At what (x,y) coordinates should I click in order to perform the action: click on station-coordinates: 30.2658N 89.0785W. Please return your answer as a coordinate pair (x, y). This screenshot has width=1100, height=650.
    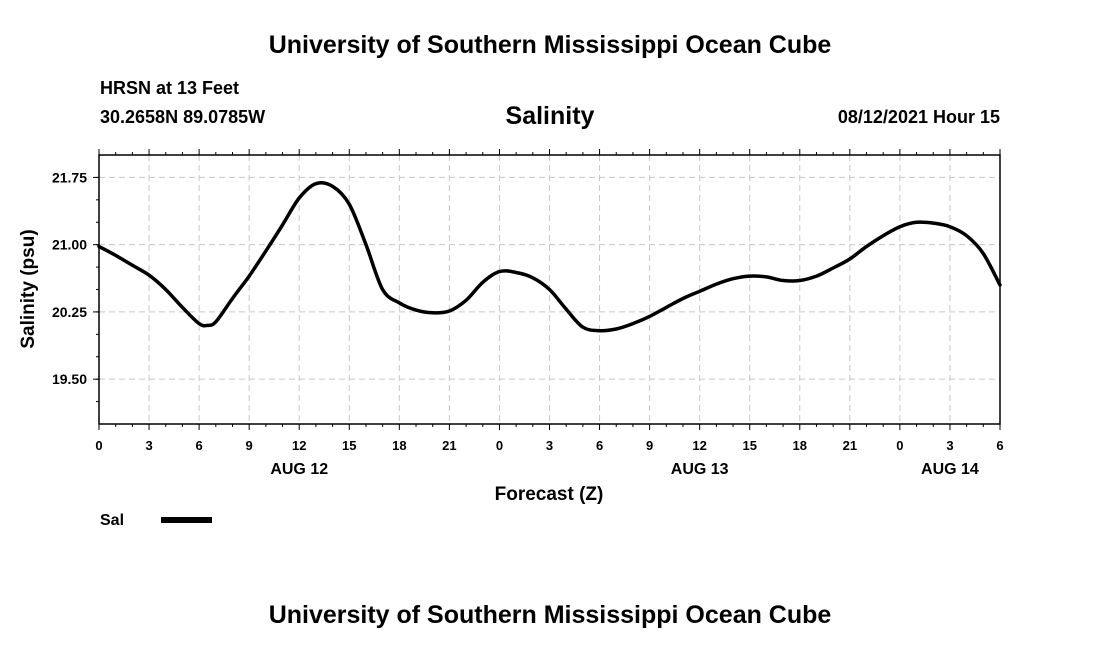
    Looking at the image, I should click on (183, 117).